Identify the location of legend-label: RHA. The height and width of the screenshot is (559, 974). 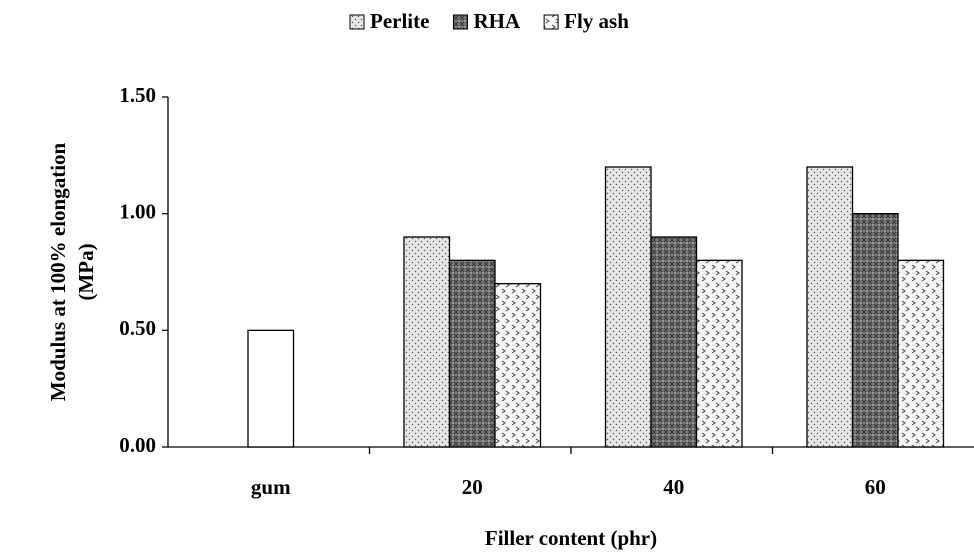
(497, 21).